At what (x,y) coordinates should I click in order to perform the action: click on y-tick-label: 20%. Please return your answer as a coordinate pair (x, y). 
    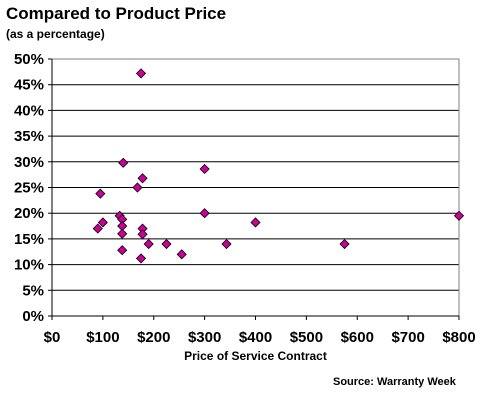
    Looking at the image, I should click on (29, 213).